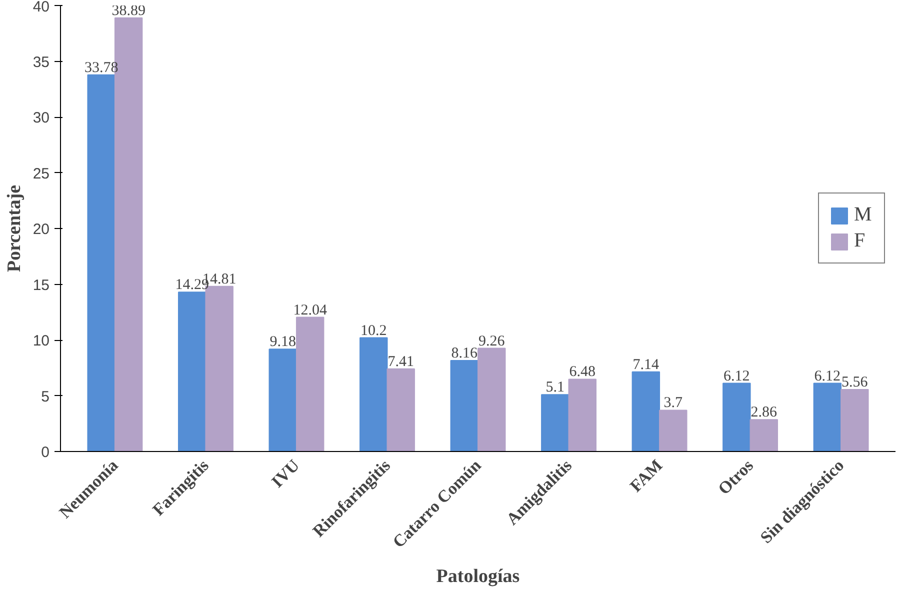 Image resolution: width=910 pixels, height=597 pixels. I want to click on y-tick-label: 10, so click(41, 341).